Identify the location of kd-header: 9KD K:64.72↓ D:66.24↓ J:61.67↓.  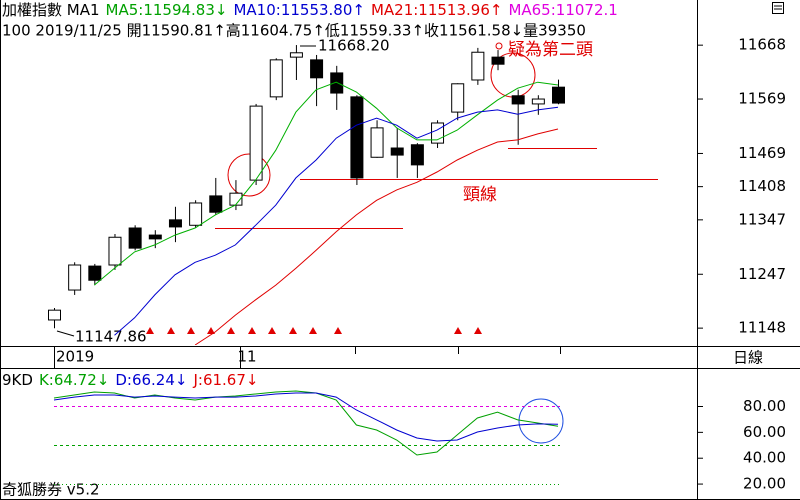
(130, 380).